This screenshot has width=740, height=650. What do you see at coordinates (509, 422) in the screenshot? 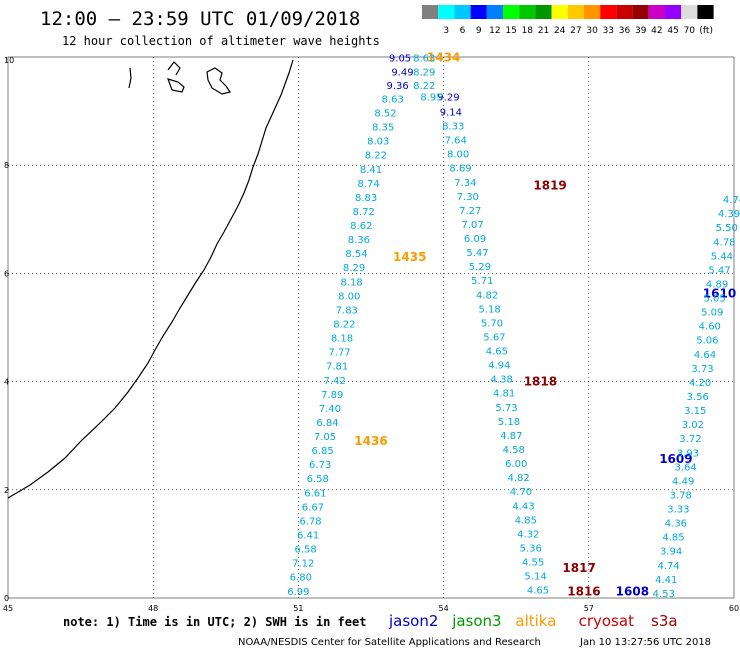
I see `wave-height-value: 5.18` at bounding box center [509, 422].